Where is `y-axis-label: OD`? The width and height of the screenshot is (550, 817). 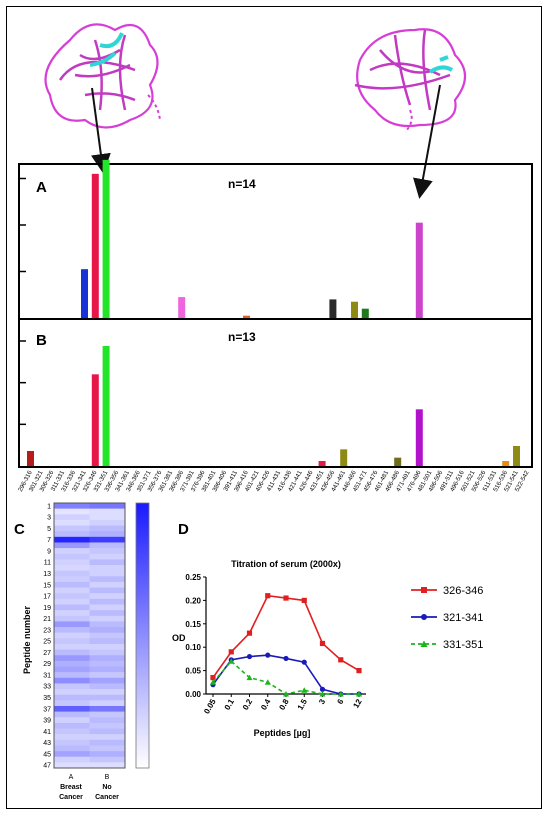
y-axis-label: OD is located at coordinates (179, 638).